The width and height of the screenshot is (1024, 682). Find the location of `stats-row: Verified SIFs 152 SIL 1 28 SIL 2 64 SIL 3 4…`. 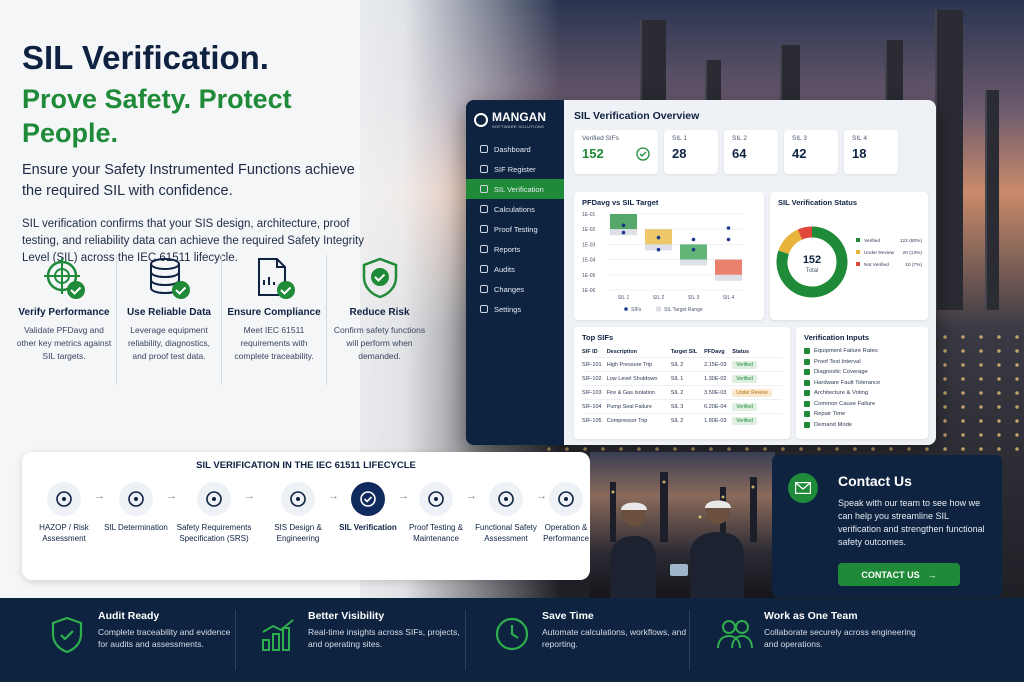

stats-row: Verified SIFs 152 SIL 1 28 SIL 2 64 SIL 3 4… is located at coordinates (750, 152).